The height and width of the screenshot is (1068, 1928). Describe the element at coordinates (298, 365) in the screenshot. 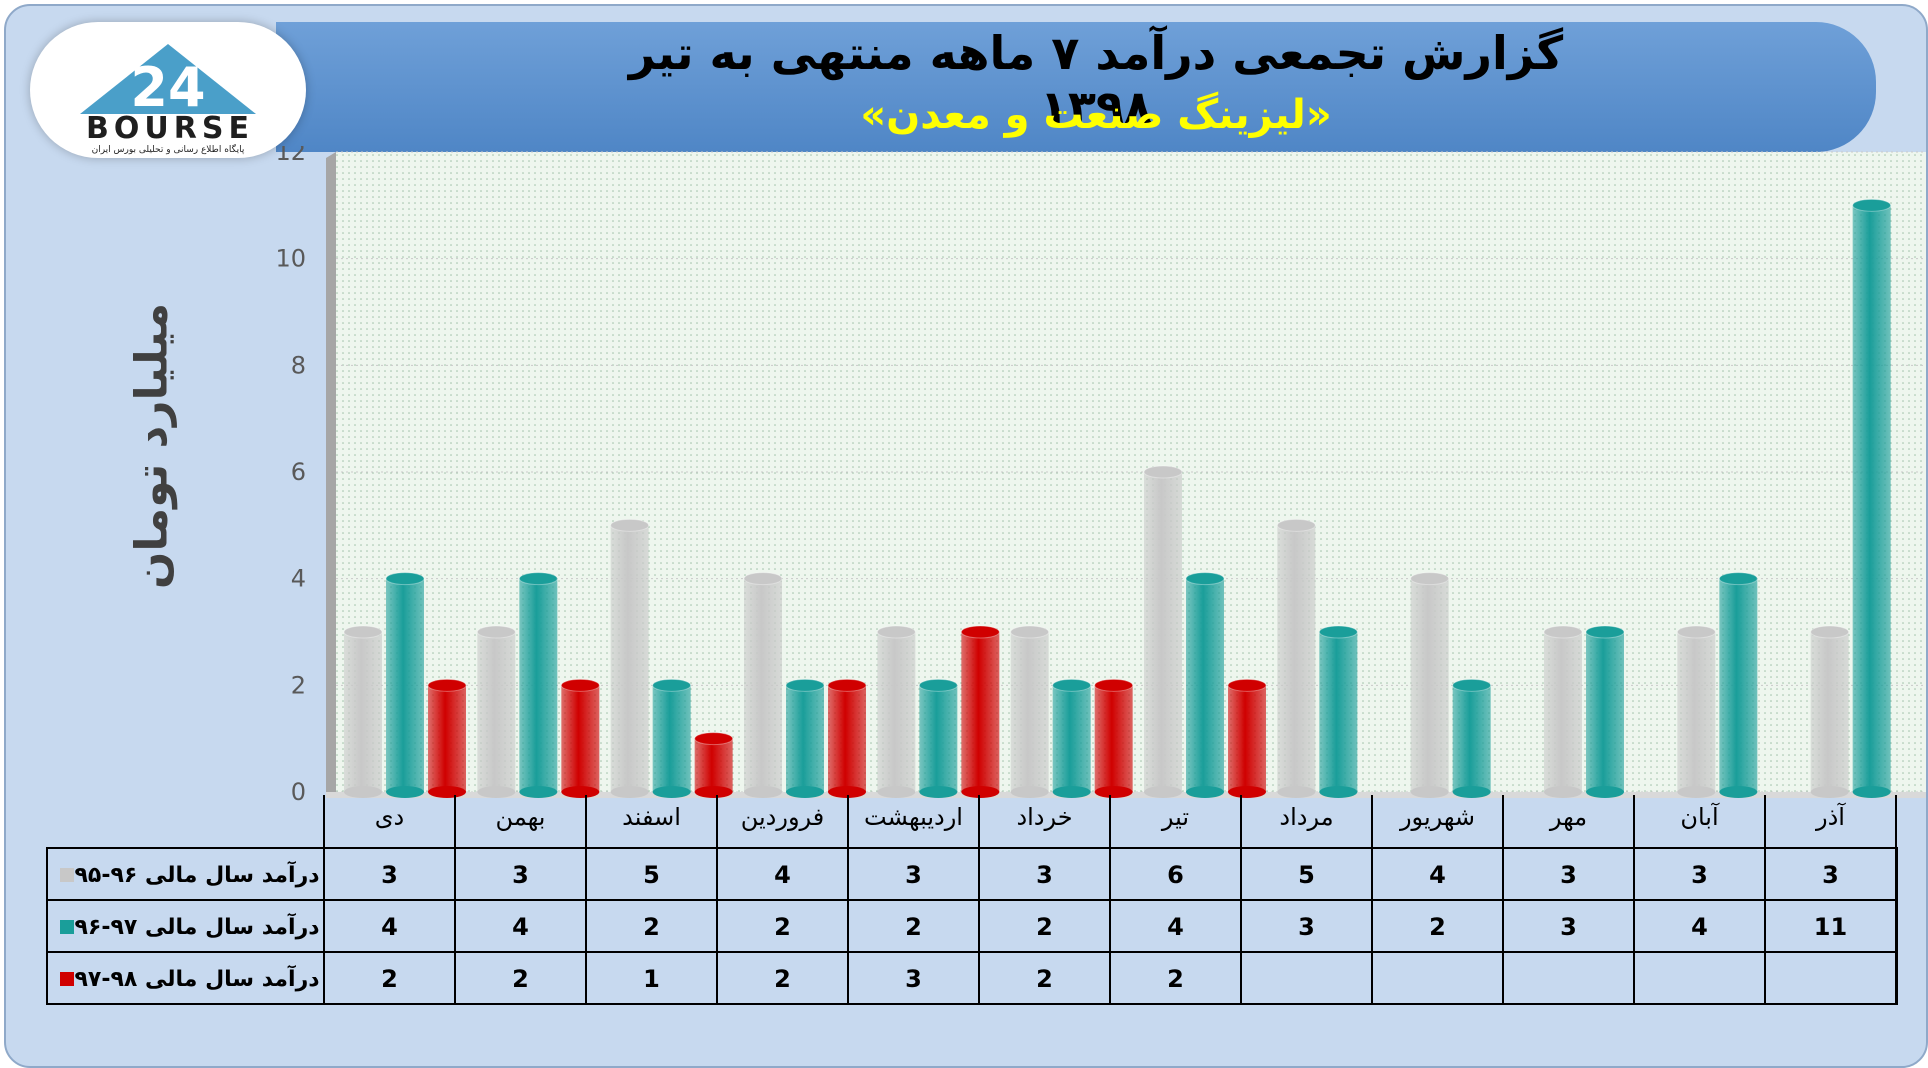

I see `y-tick-label: 8` at that location.